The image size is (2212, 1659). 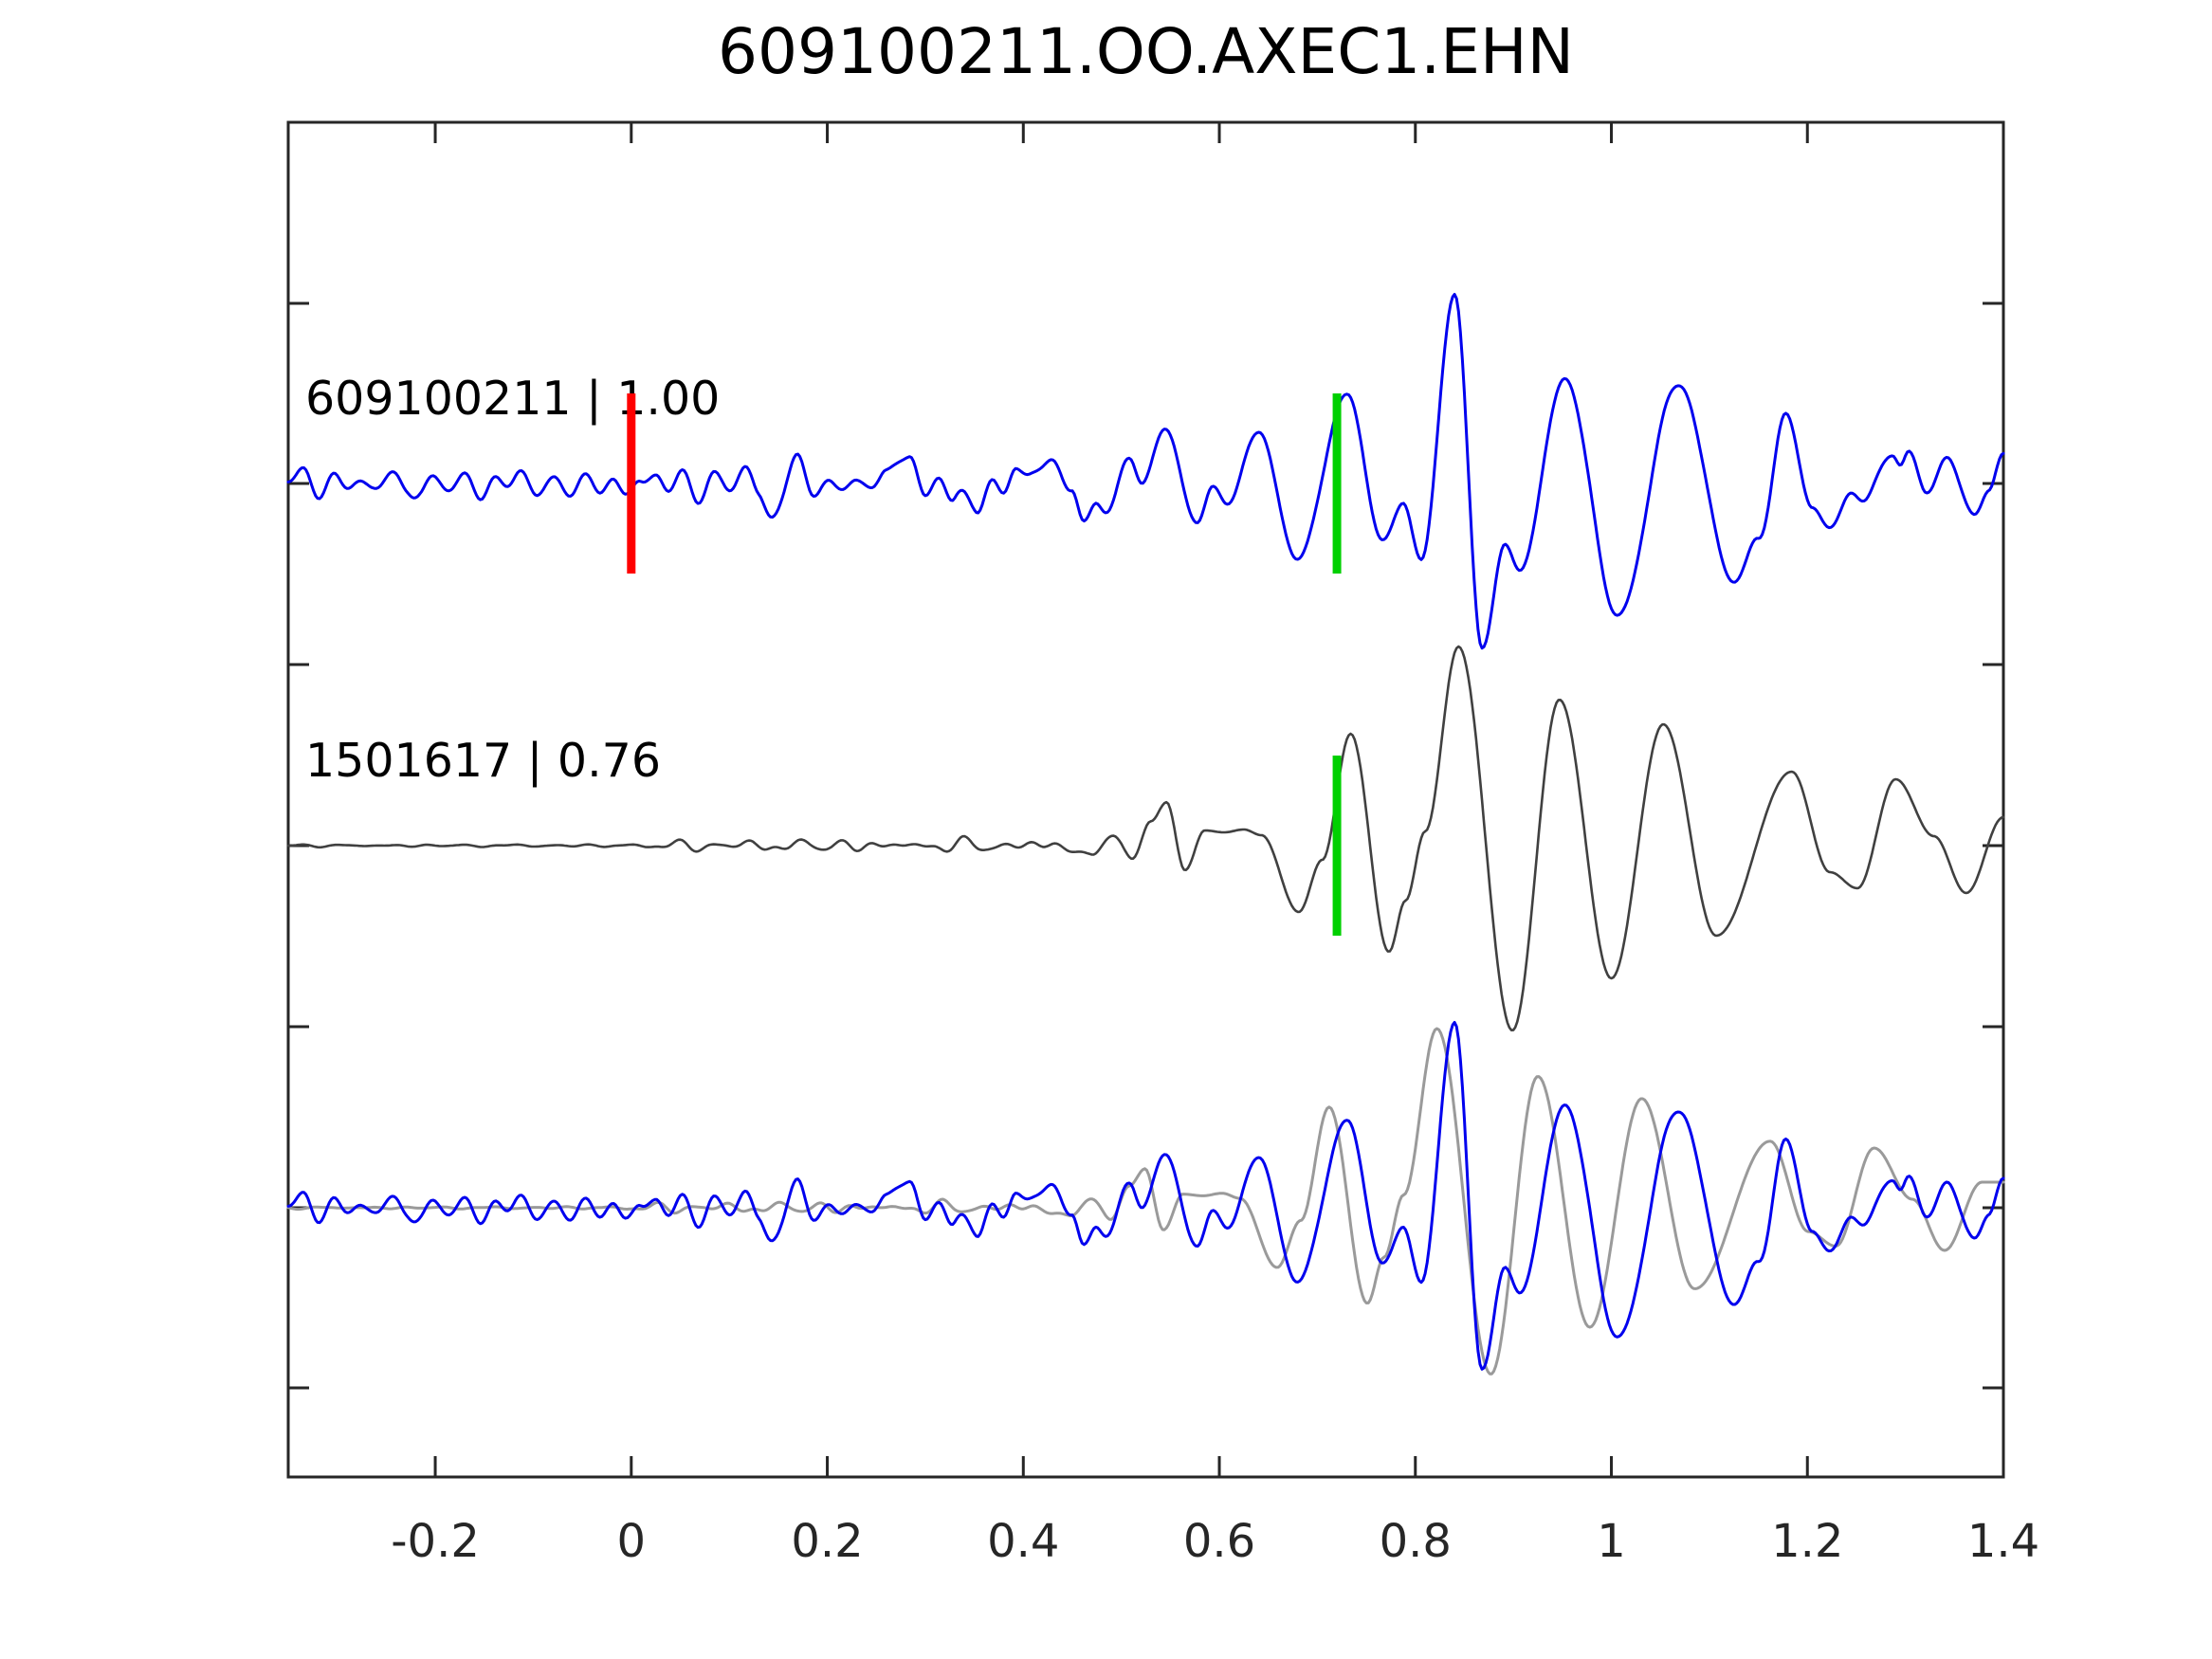 What do you see at coordinates (1611, 1541) in the screenshot?
I see `x-tick-label: 1` at bounding box center [1611, 1541].